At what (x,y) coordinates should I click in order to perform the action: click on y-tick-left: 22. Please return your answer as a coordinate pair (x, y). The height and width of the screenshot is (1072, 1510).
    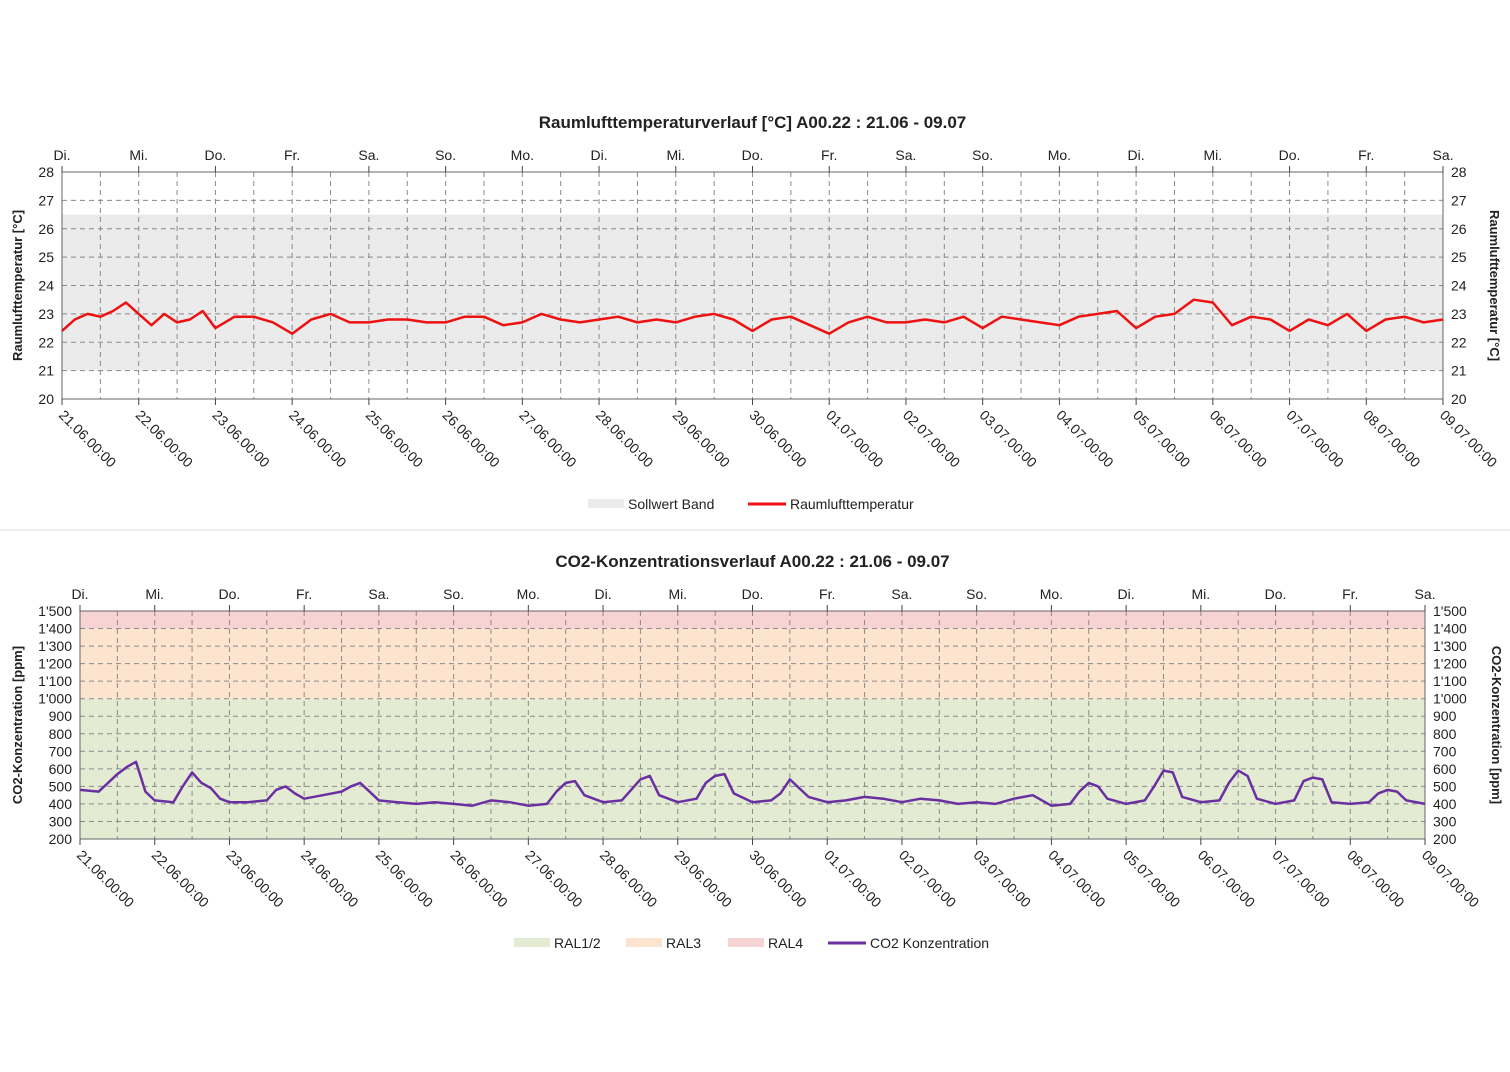
    Looking at the image, I should click on (46, 342).